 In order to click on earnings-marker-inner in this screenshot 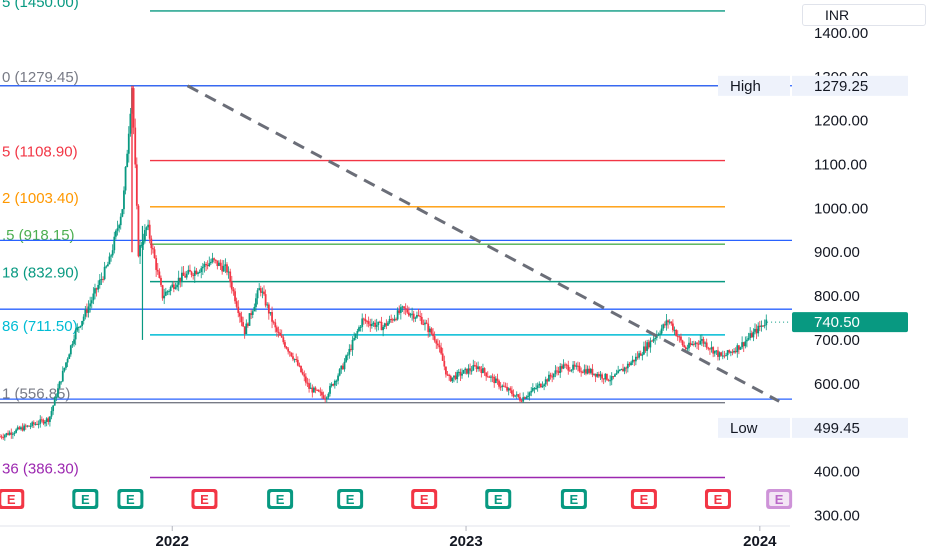, I will do `click(498, 499)`.